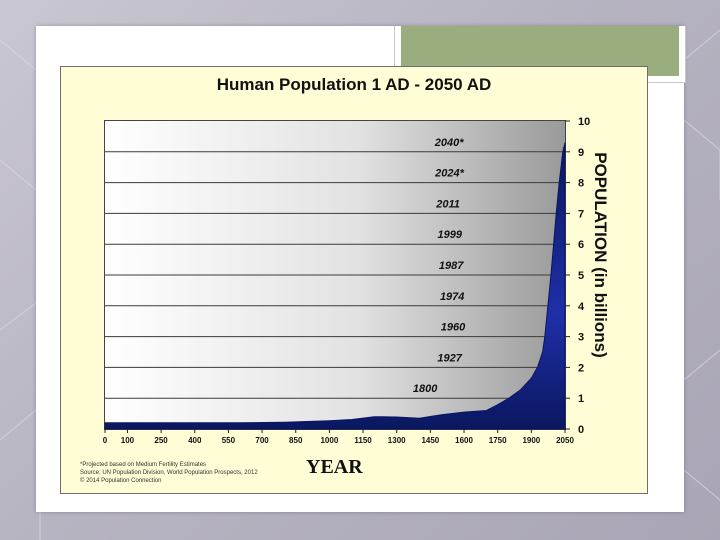  I want to click on x-tick-label: 250, so click(161, 440).